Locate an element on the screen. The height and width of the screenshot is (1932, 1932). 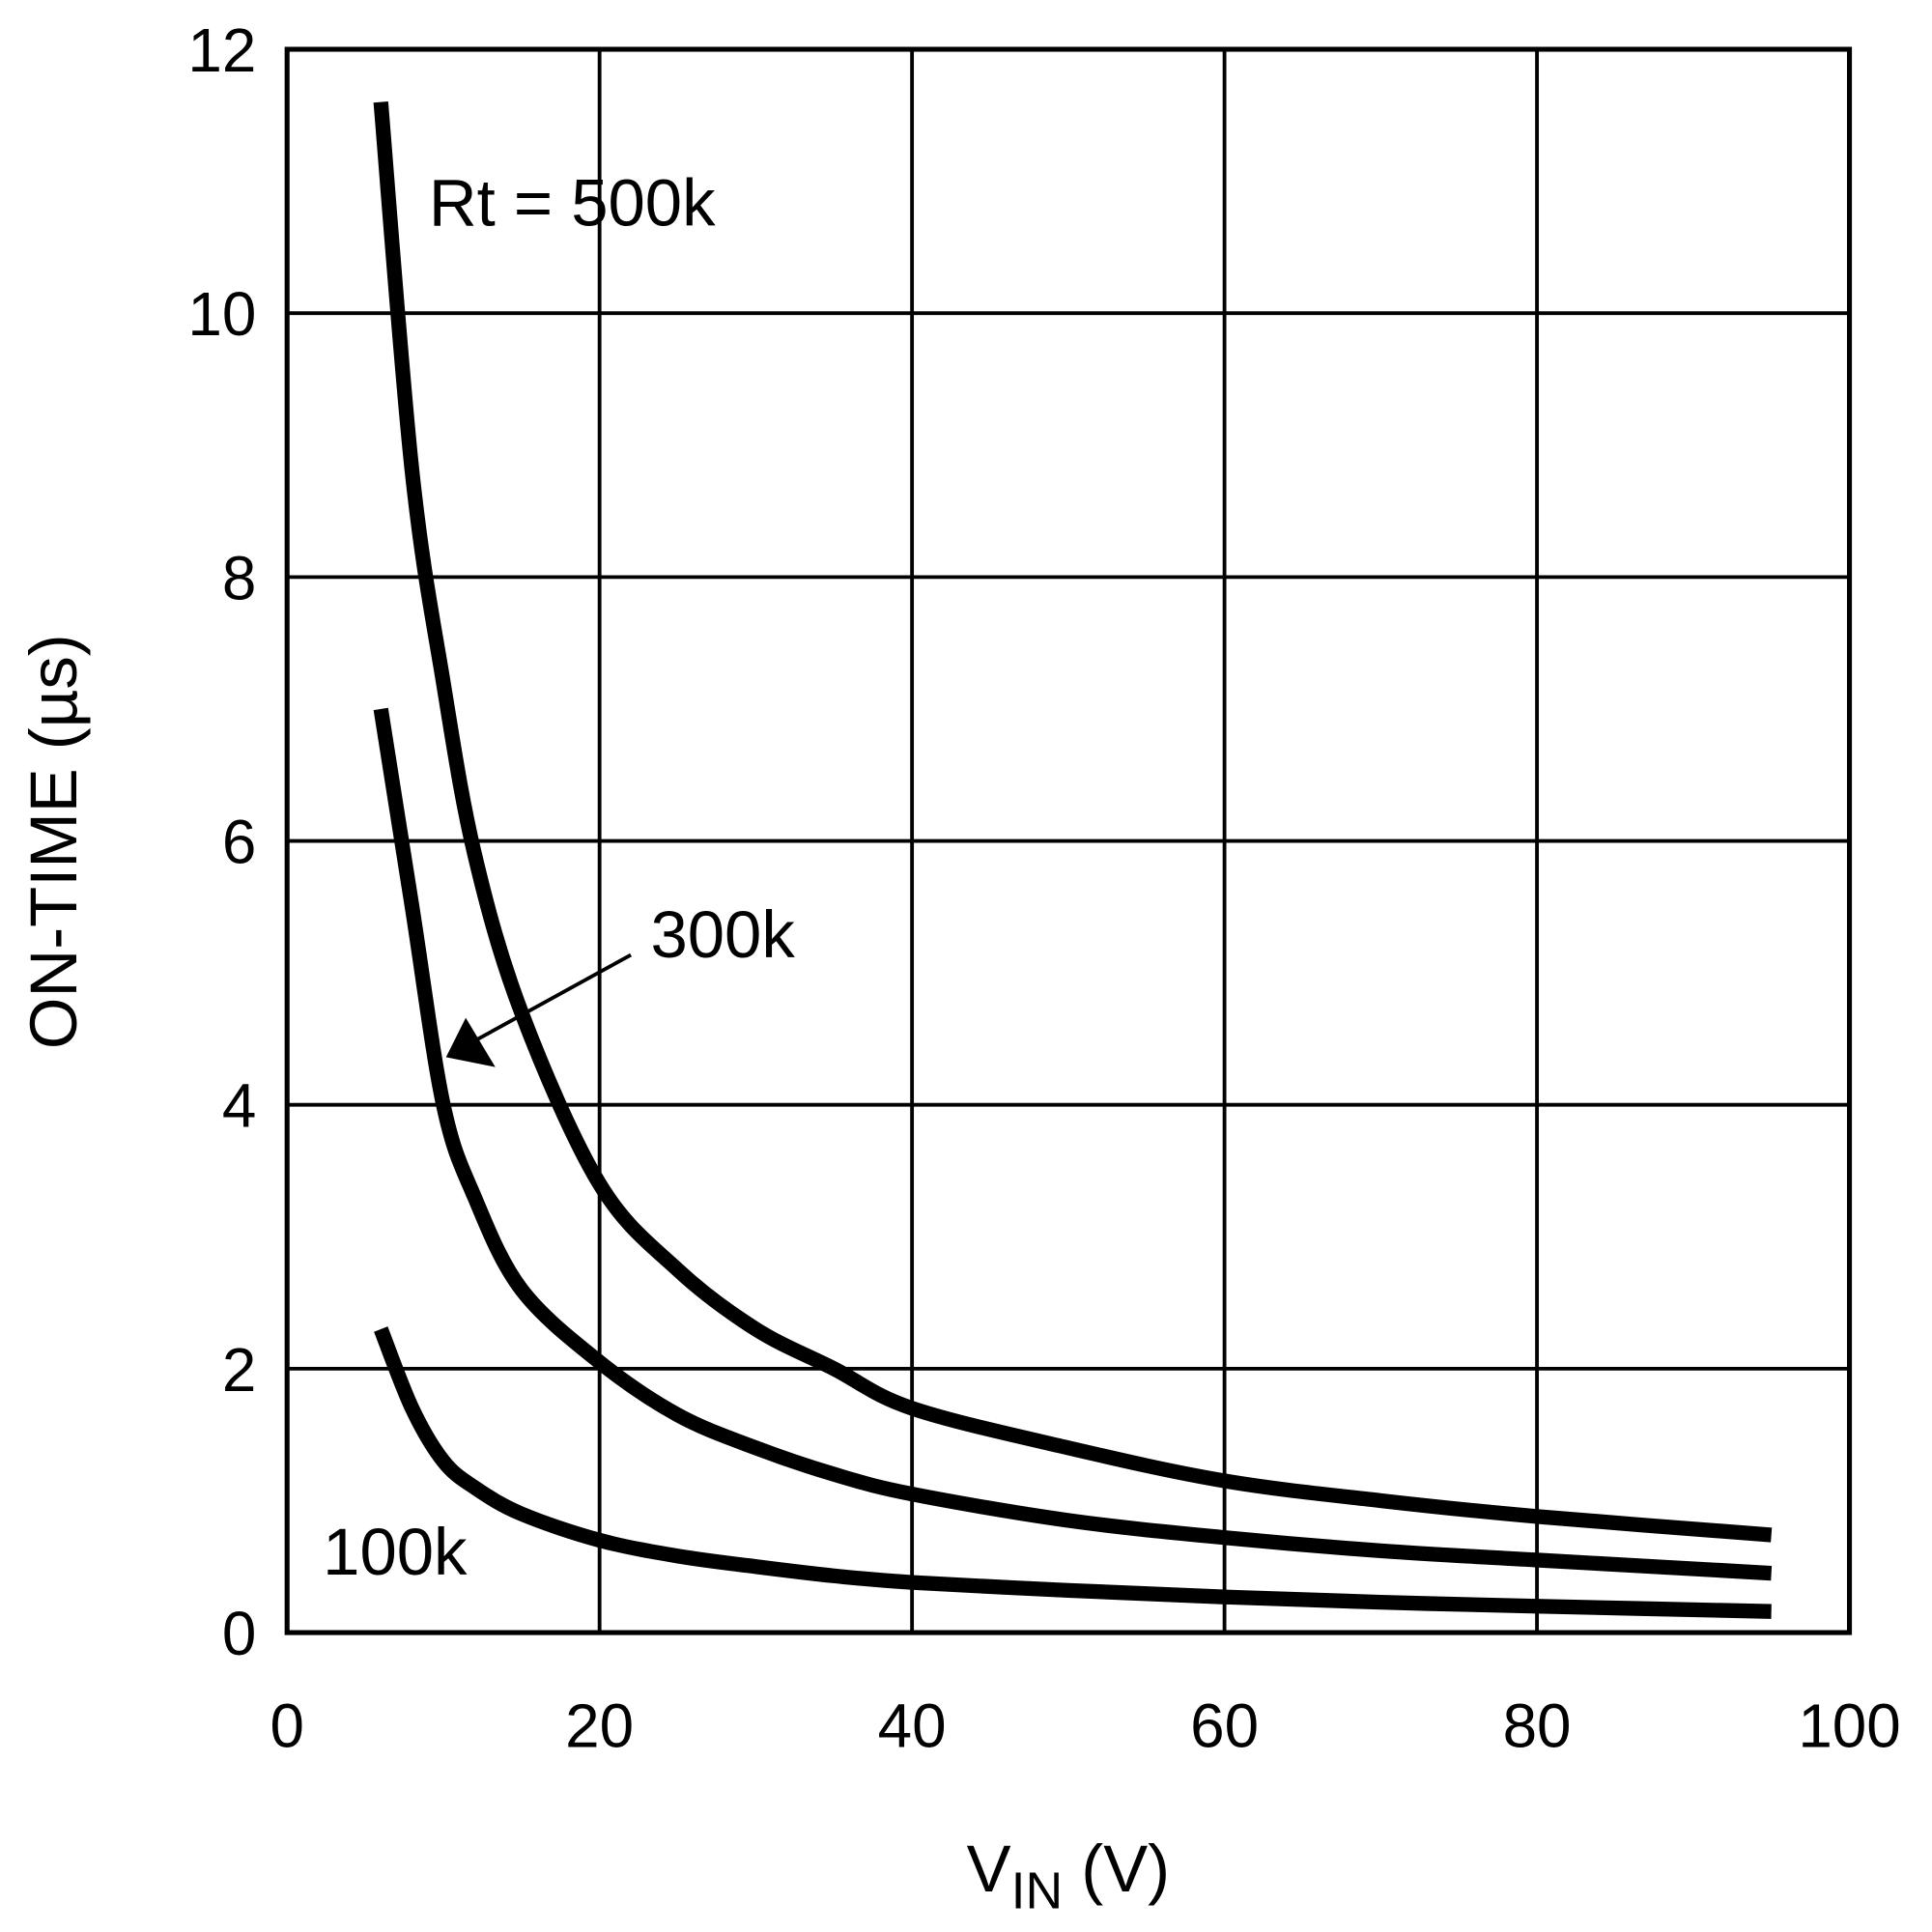
x-tick-label: 80 is located at coordinates (1537, 1726).